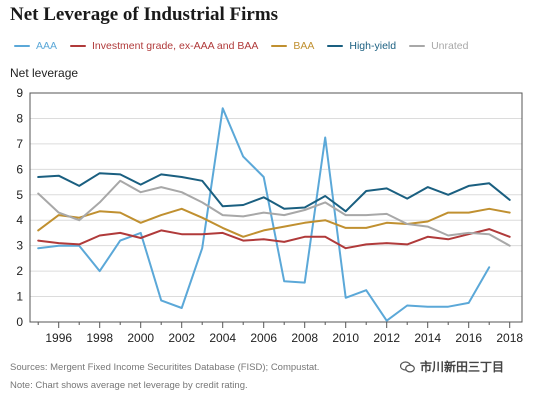  What do you see at coordinates (19, 271) in the screenshot?
I see `y-tick-label: 2` at bounding box center [19, 271].